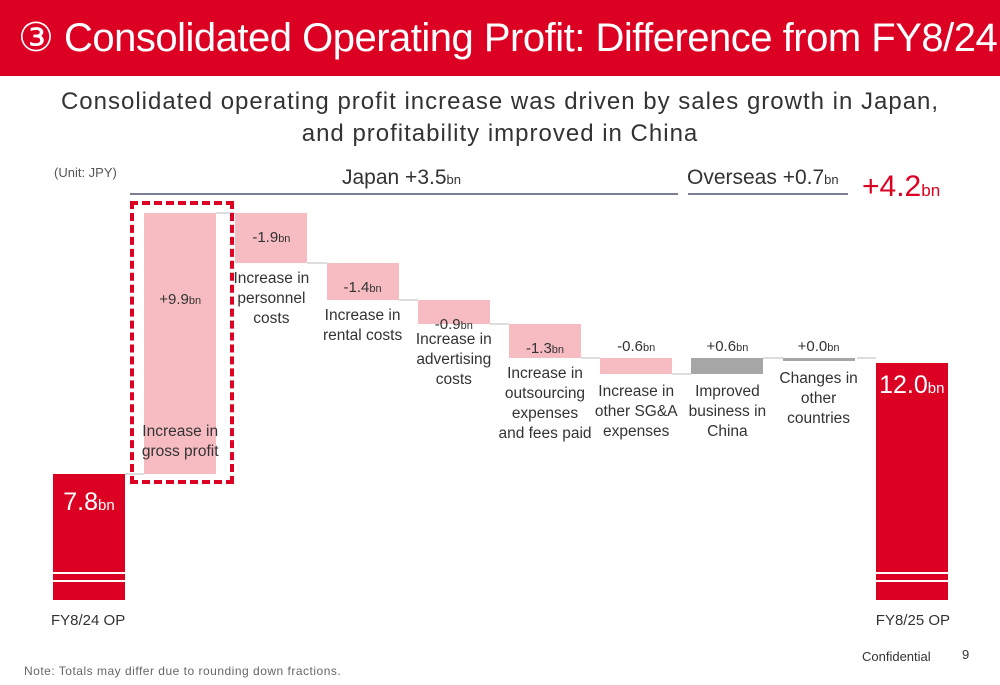 The image size is (1000, 685). I want to click on subtitle-line-2: and profitability improved in China, so click(500, 133).